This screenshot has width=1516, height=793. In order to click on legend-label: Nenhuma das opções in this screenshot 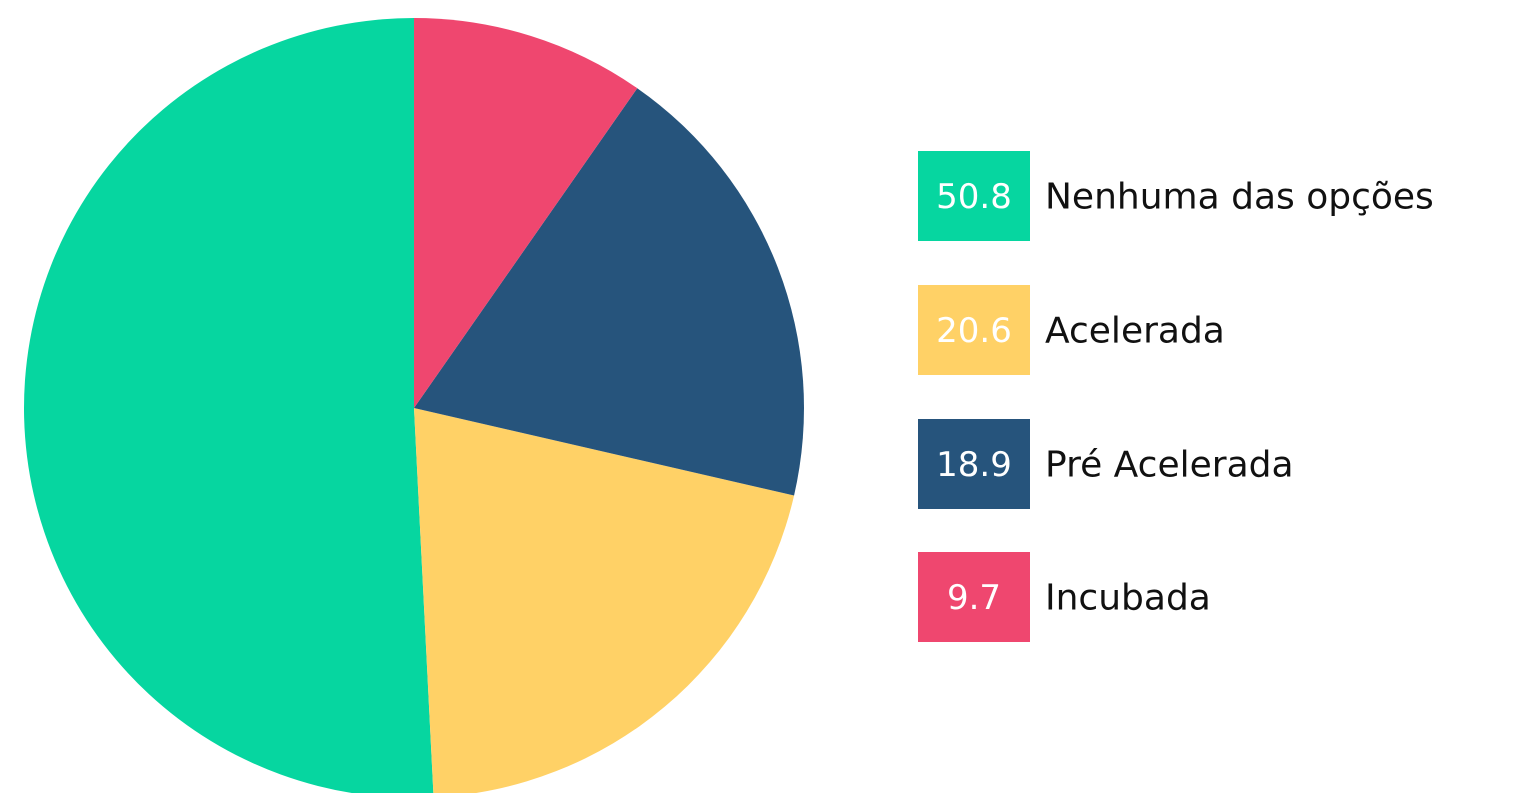, I will do `click(1239, 197)`.